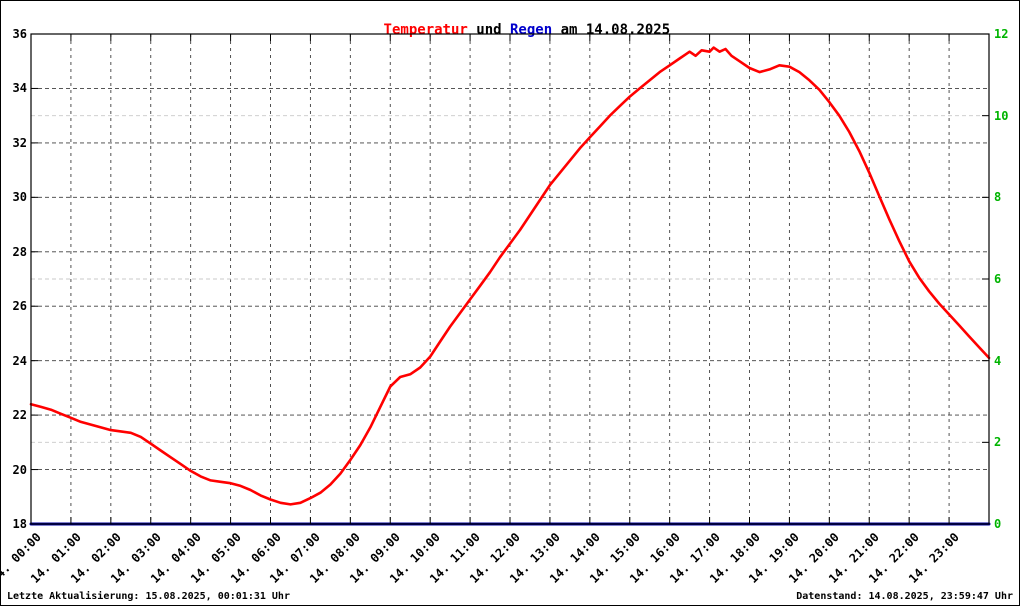  I want to click on y-left-tick-label: 30, so click(19, 197).